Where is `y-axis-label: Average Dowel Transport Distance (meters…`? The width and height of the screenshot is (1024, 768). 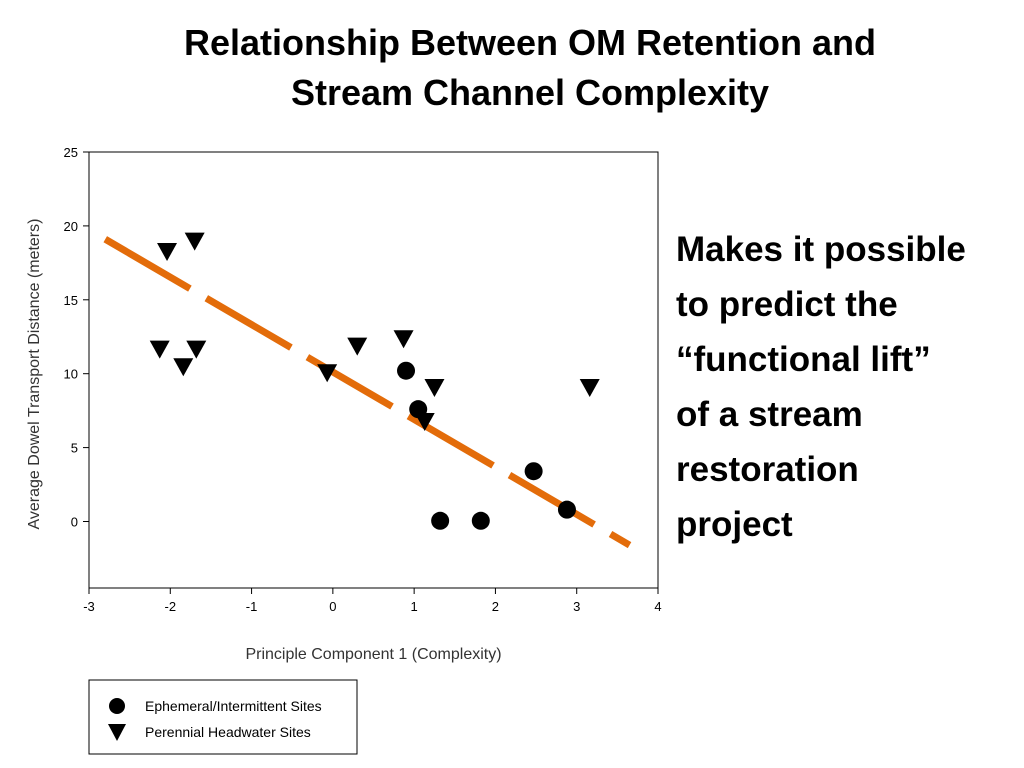
y-axis-label: Average Dowel Transport Distance (meters… is located at coordinates (34, 374).